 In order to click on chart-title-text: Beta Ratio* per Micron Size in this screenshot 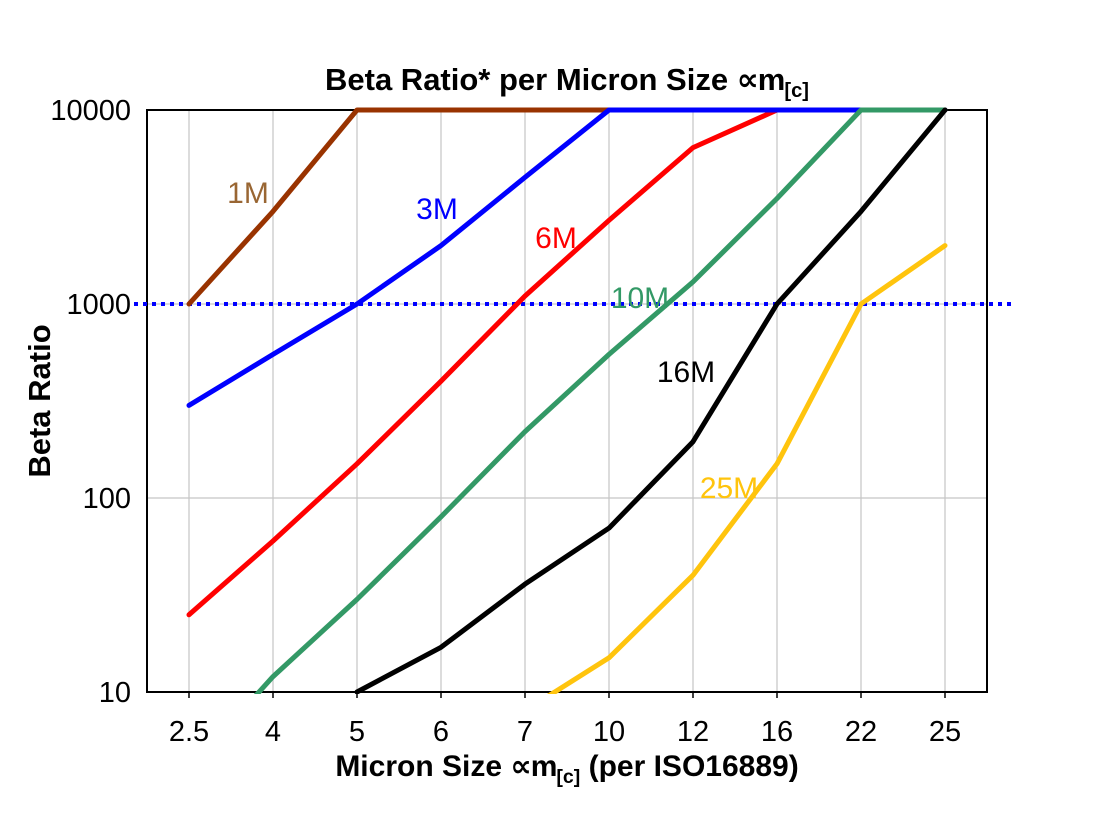, I will do `click(531, 79)`.